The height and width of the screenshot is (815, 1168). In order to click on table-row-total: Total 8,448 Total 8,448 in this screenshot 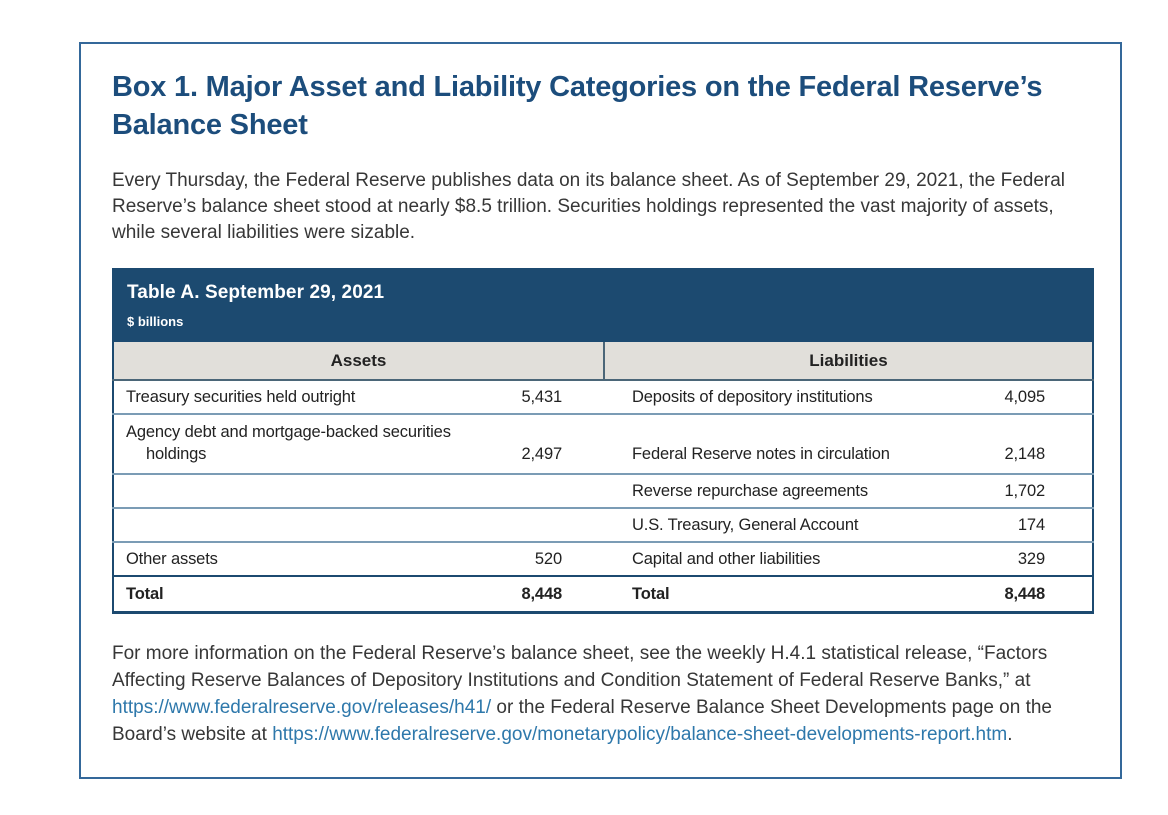, I will do `click(603, 594)`.